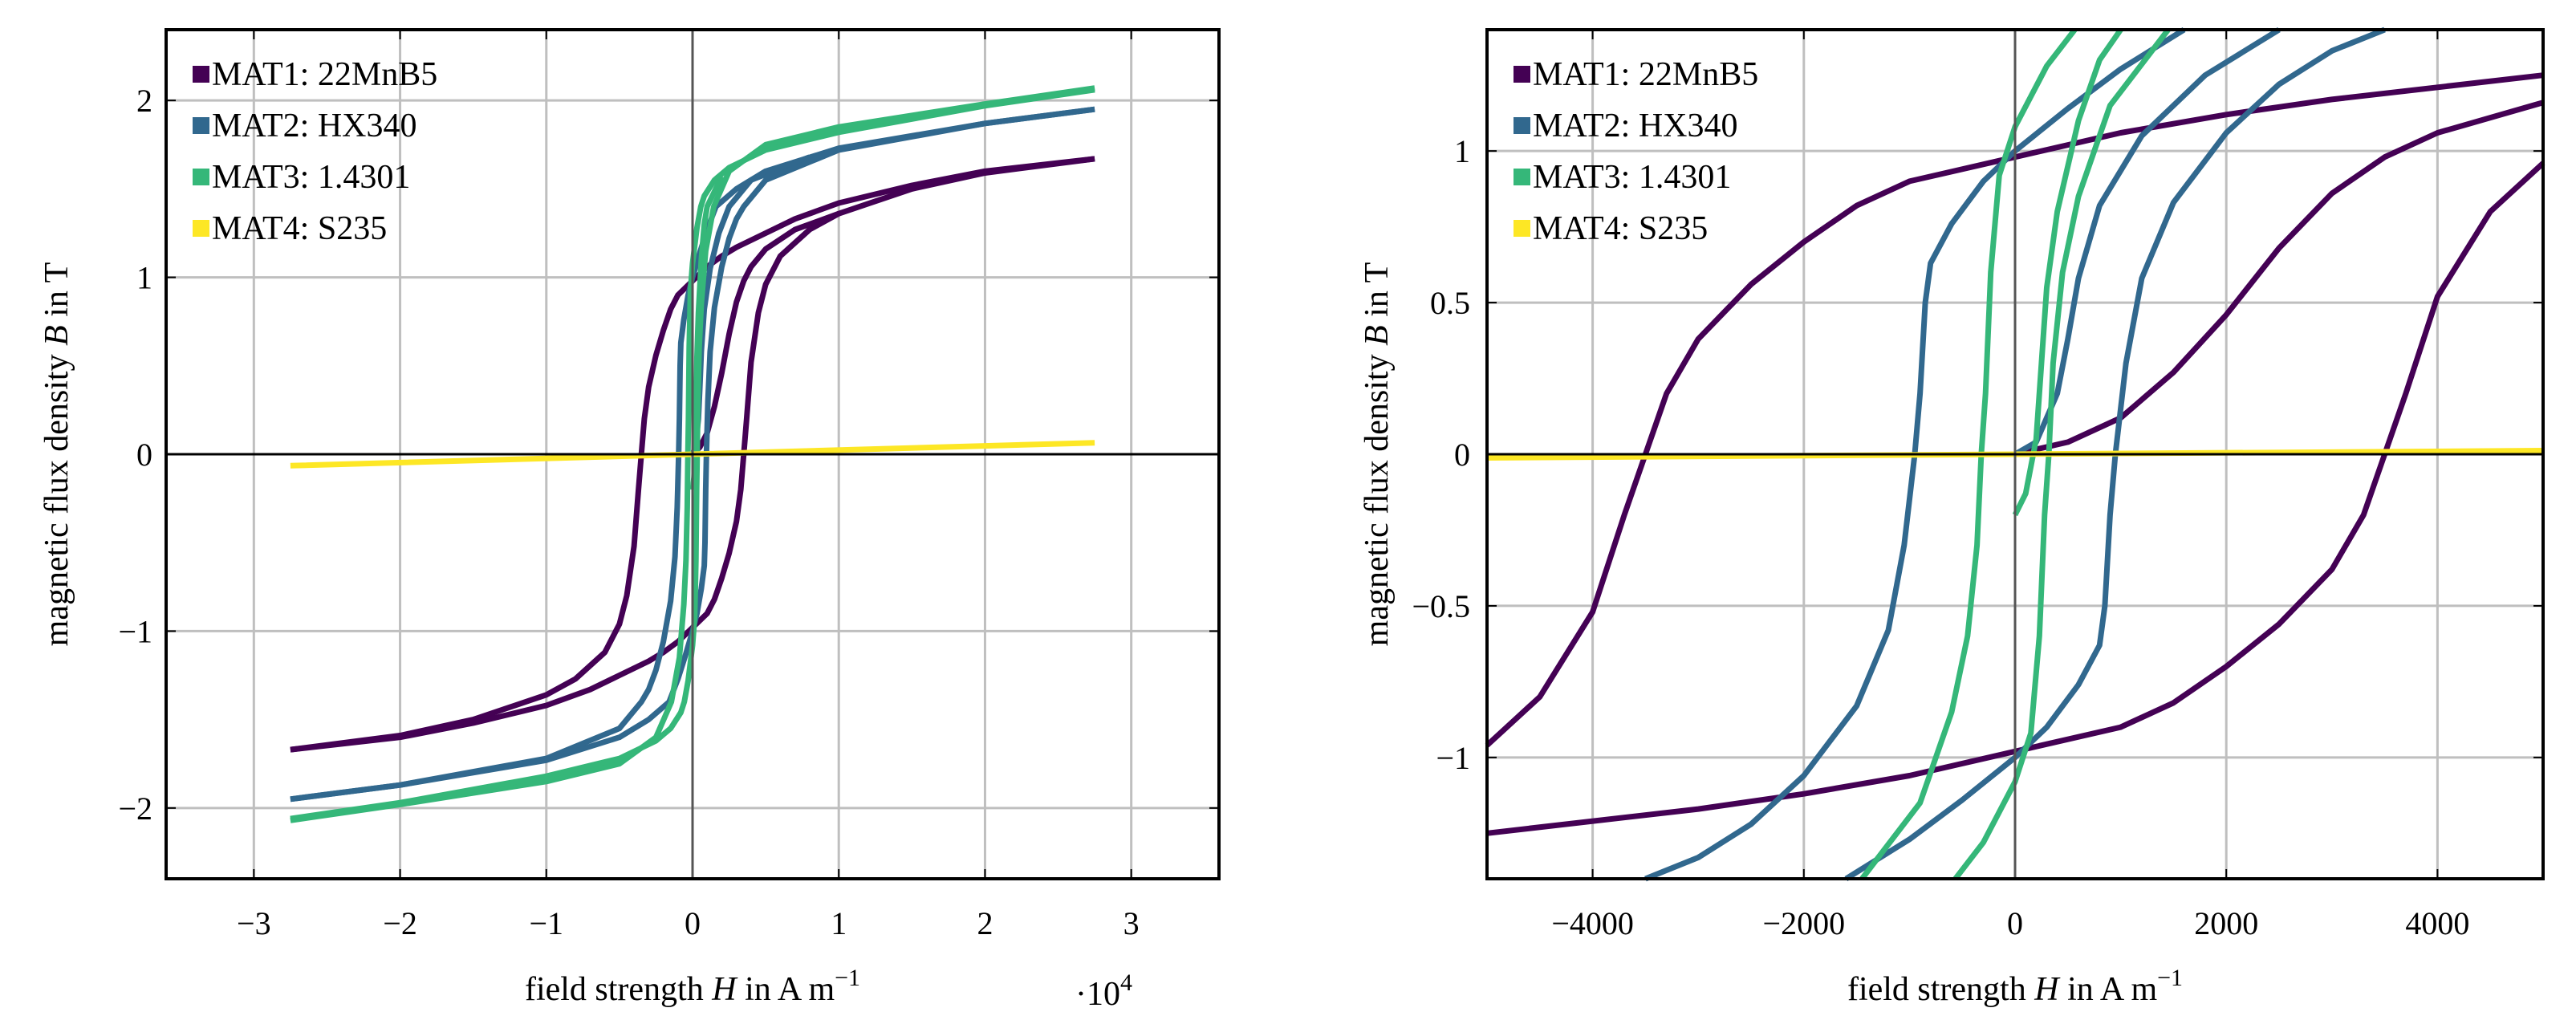 The width and height of the screenshot is (2576, 1016). Describe the element at coordinates (1131, 923) in the screenshot. I see `x-tick-label: 3` at that location.